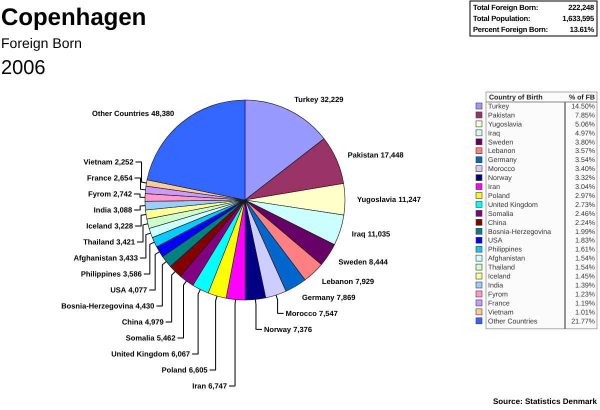 This screenshot has height=410, width=600. I want to click on chart-title: Copenhagen, so click(73, 17).